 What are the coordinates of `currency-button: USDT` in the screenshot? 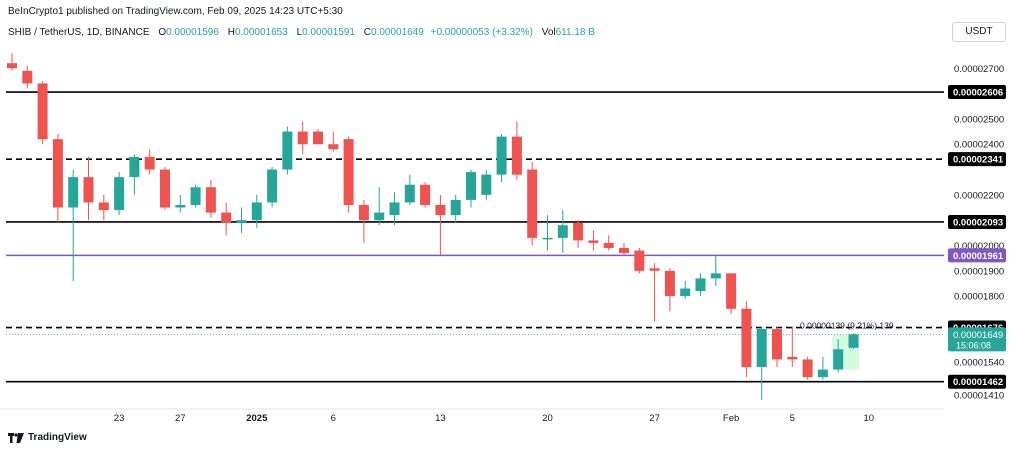 It's located at (979, 32).